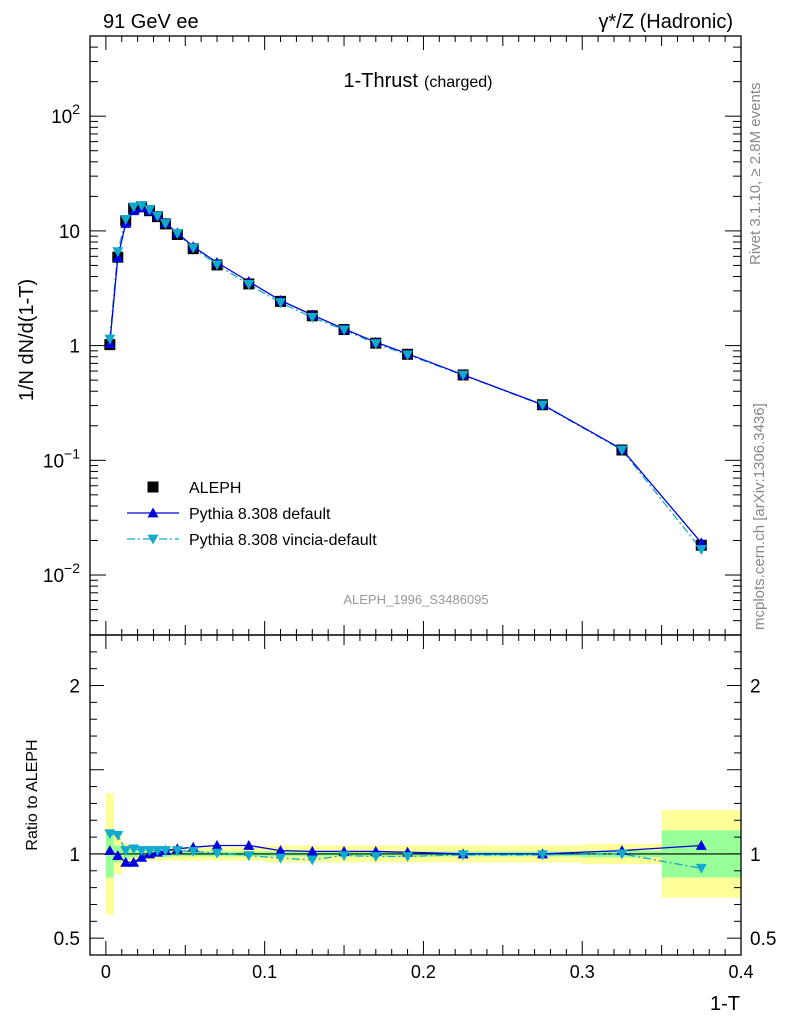  What do you see at coordinates (215, 488) in the screenshot?
I see `legend-label: ALEPH` at bounding box center [215, 488].